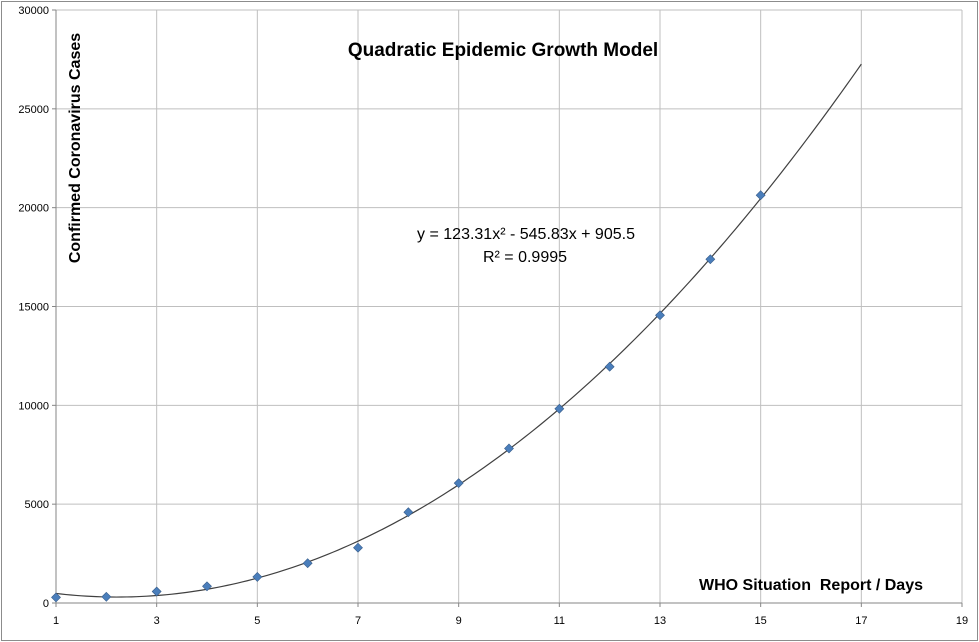  I want to click on x-tick-label: 9, so click(459, 621).